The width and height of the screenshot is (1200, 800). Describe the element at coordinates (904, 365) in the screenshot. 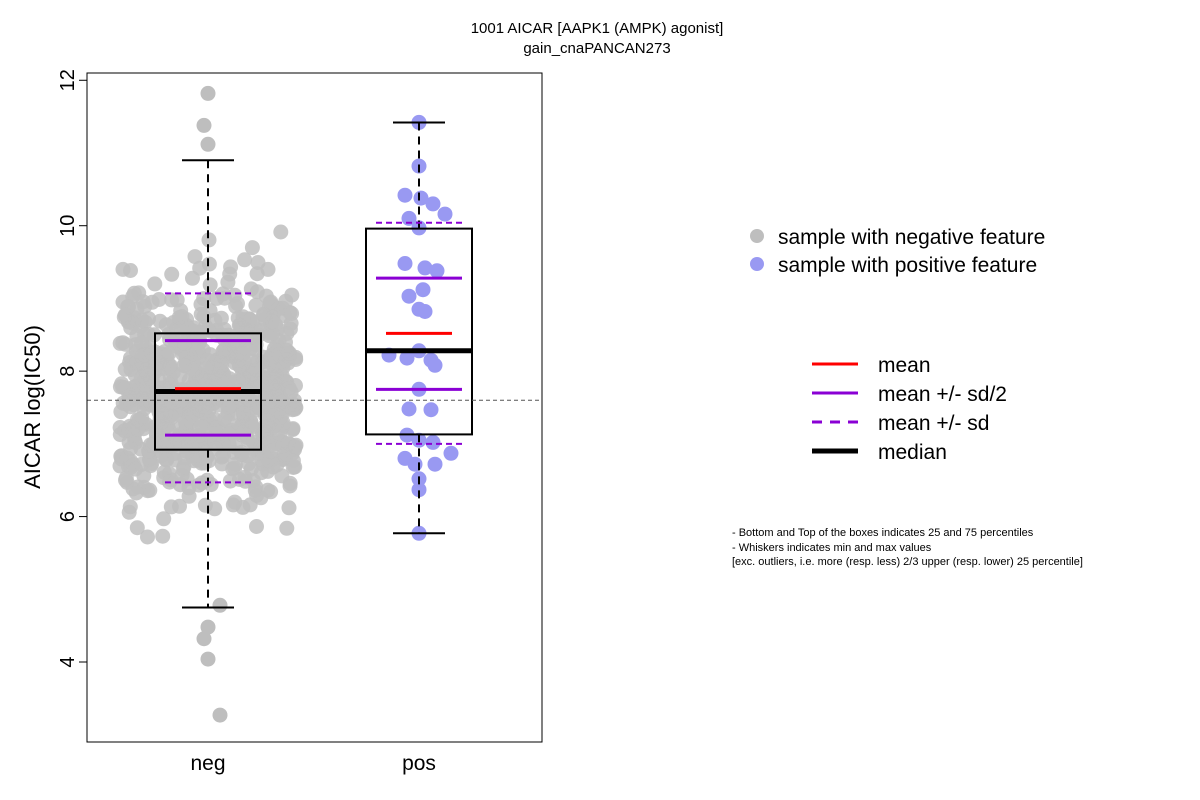

I see `legend-label-mean: mean` at that location.